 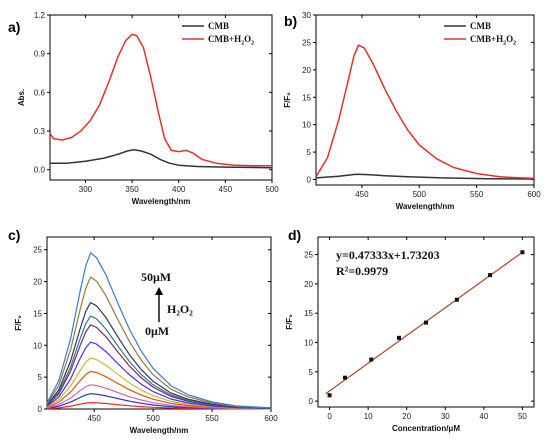 What do you see at coordinates (406, 416) in the screenshot?
I see `x-tick-label: 20` at bounding box center [406, 416].